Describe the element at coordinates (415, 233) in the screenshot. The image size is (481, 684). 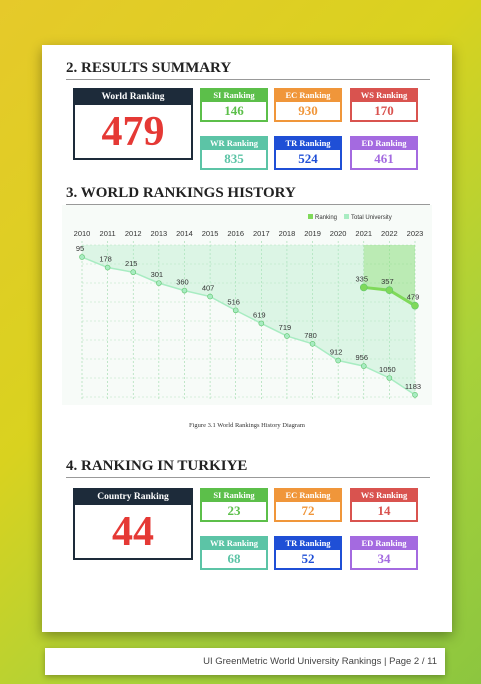
I see `x-tick-label: 2023` at that location.